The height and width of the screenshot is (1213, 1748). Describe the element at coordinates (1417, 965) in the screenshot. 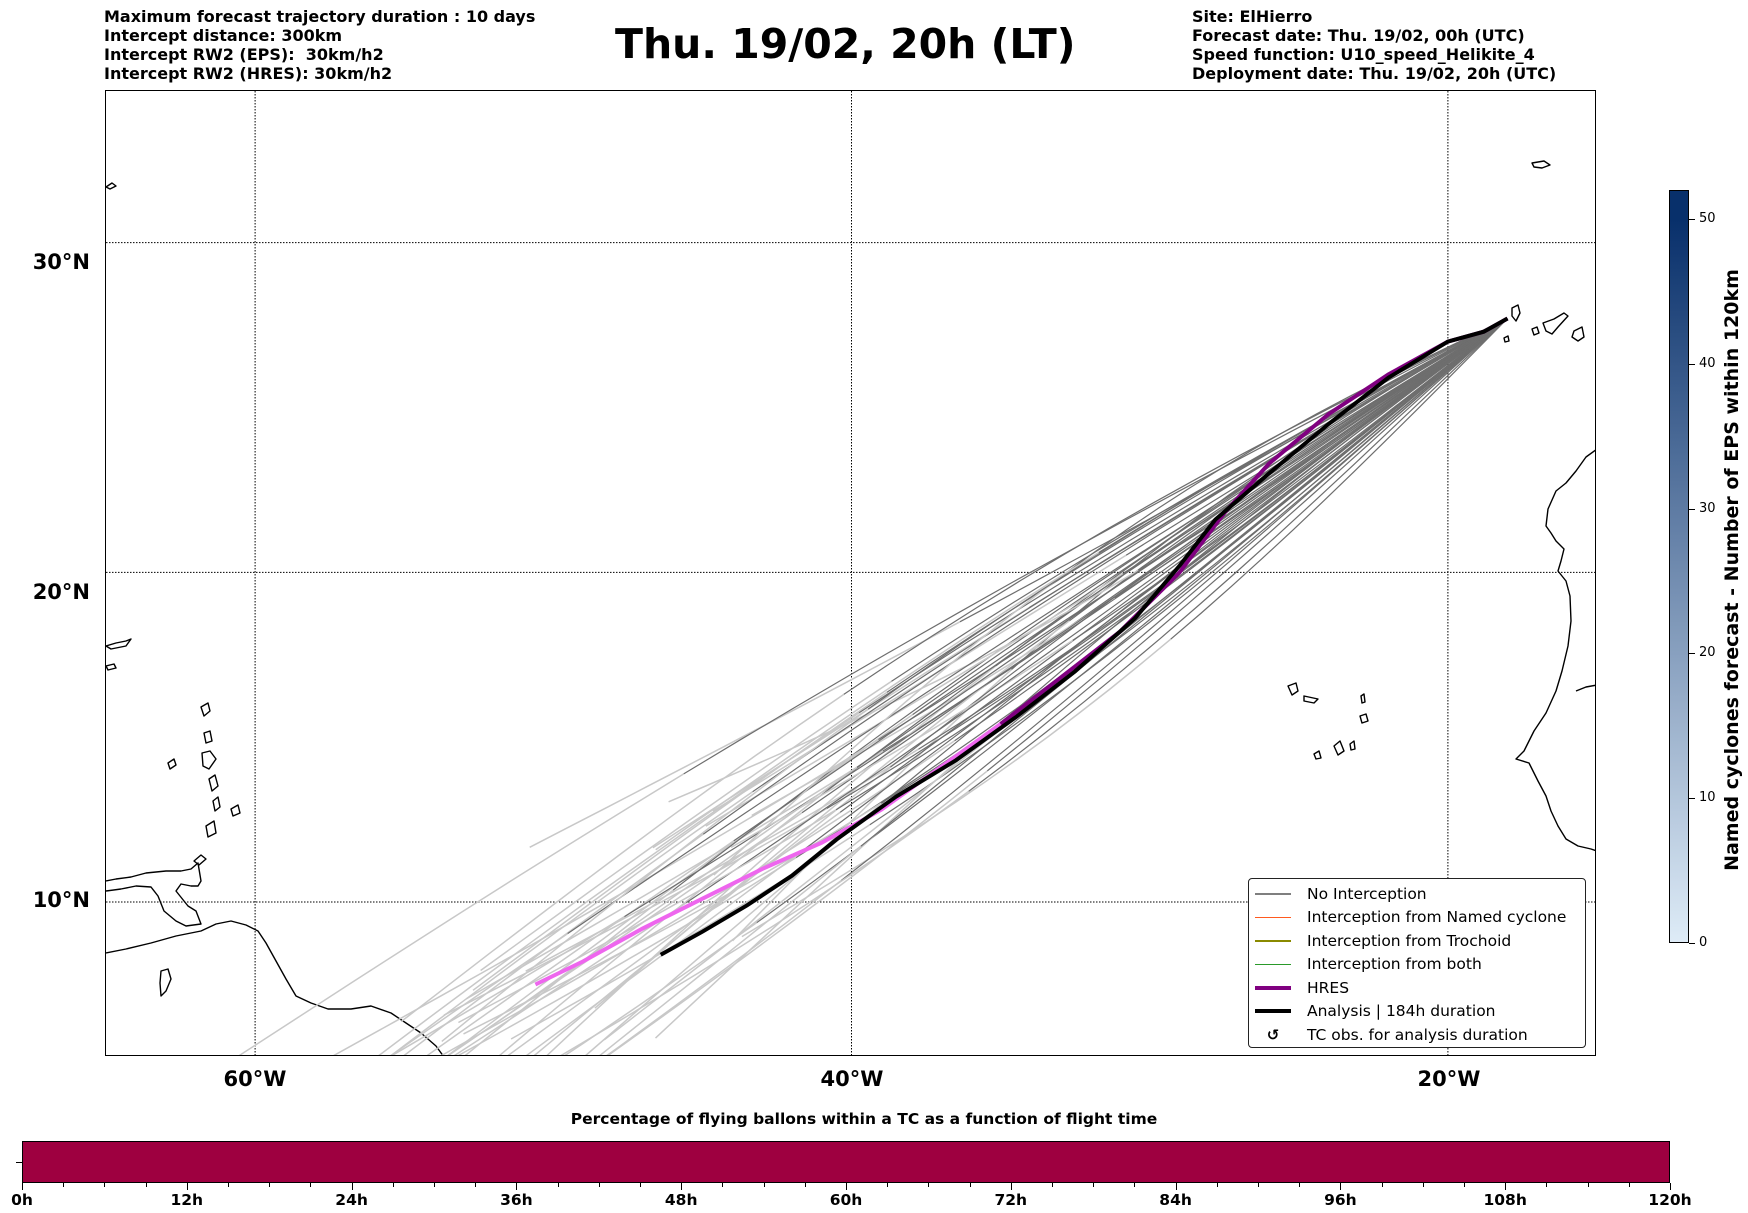

I see `legend-item-both: Interception from both` at that location.